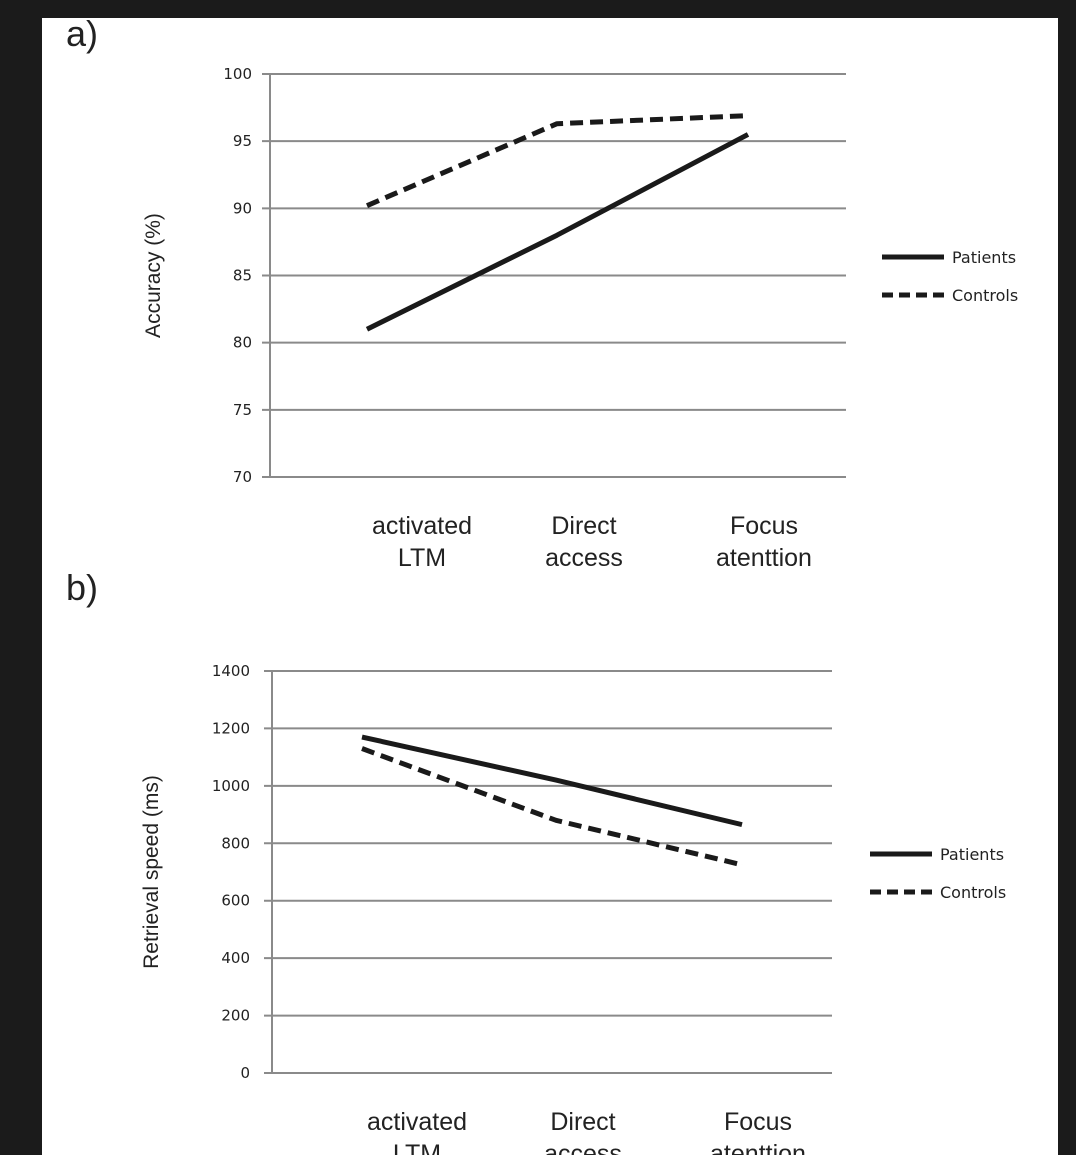 Image resolution: width=1076 pixels, height=1155 pixels. Describe the element at coordinates (242, 276) in the screenshot. I see `y-tick-label: 85` at that location.